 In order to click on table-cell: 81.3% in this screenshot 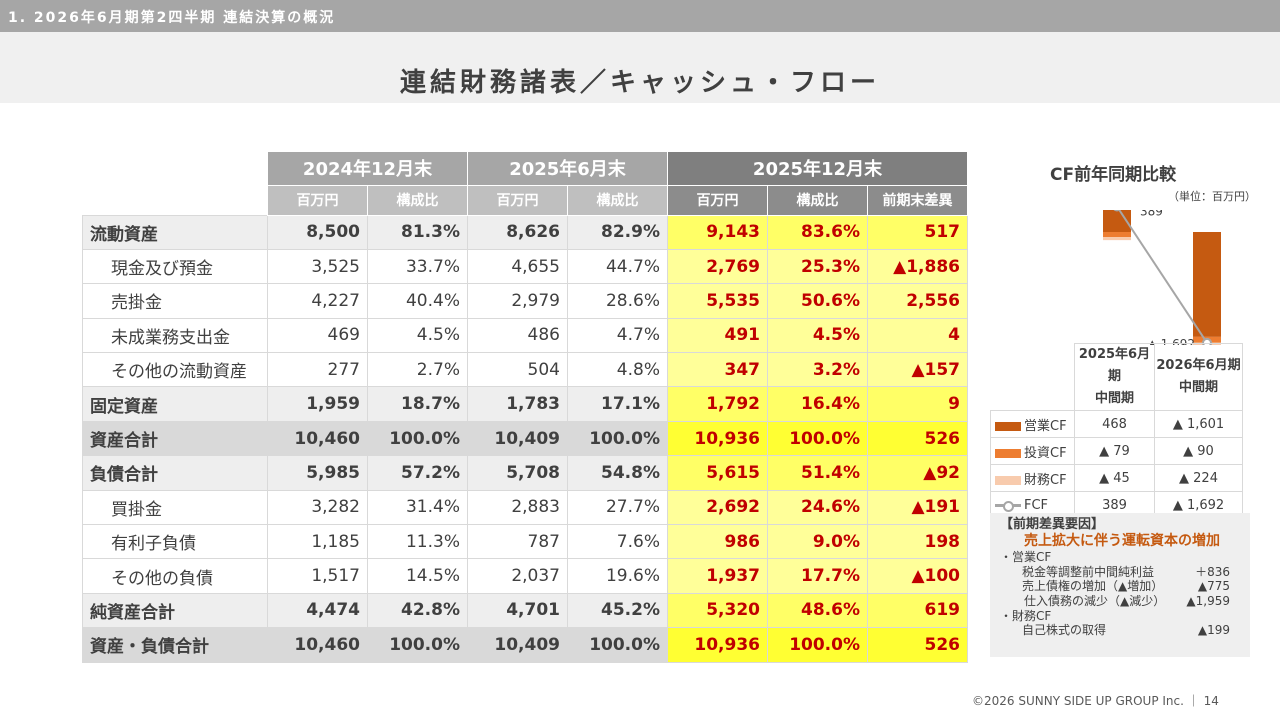, I will do `click(417, 232)`.